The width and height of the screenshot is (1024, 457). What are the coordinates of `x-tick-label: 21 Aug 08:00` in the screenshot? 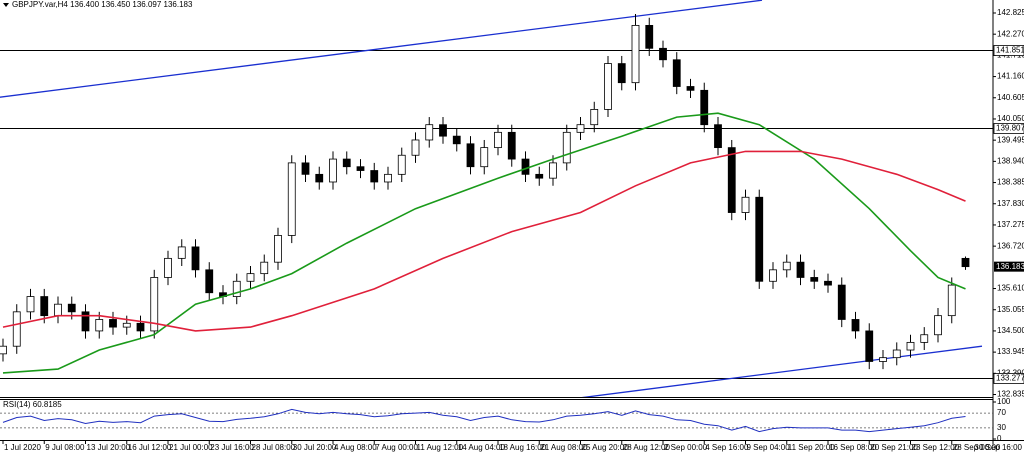 It's located at (564, 447).